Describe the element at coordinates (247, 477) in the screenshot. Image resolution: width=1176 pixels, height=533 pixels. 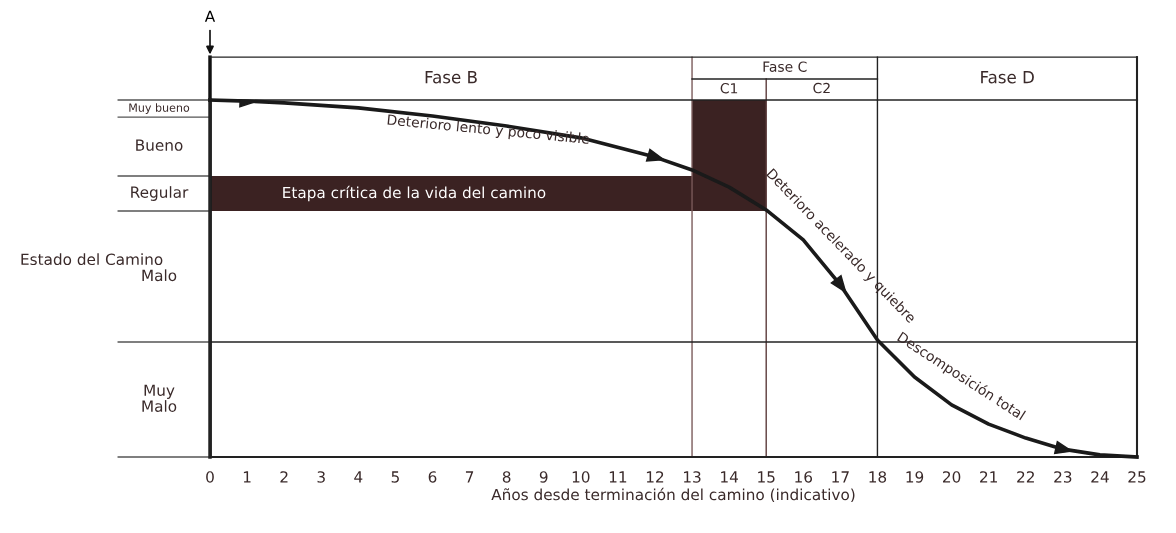
I see `x-tick-label: 1` at that location.